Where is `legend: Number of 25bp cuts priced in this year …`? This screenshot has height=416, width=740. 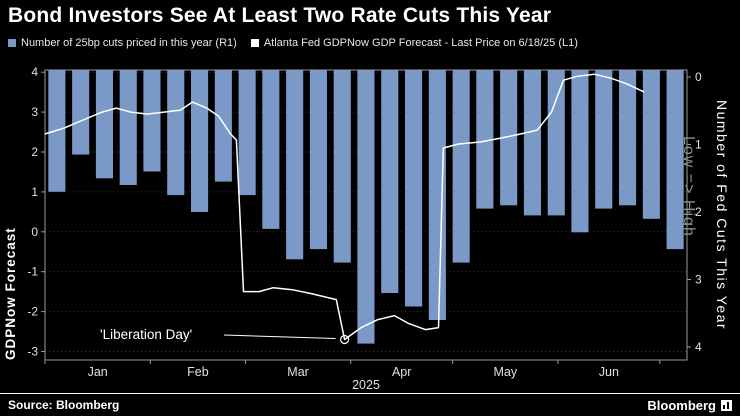 legend: Number of 25bp cuts priced in this year … is located at coordinates (293, 43).